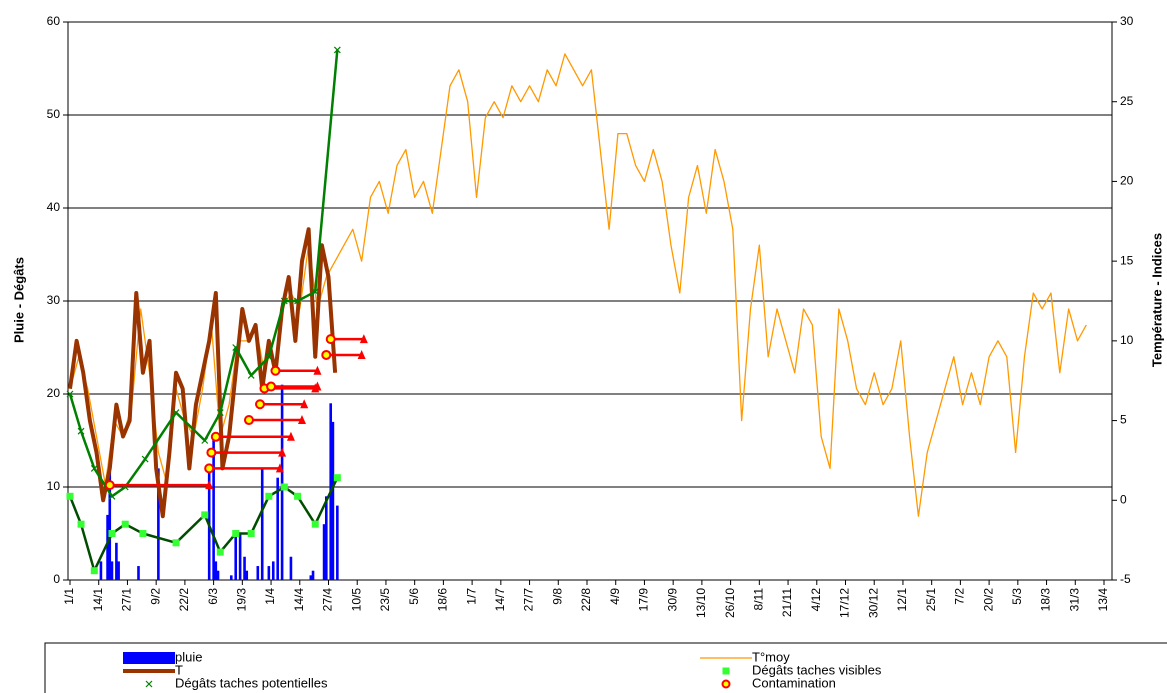 This screenshot has height=693, width=1167. What do you see at coordinates (1127, 340) in the screenshot?
I see `y2-tick-label: 10` at bounding box center [1127, 340].